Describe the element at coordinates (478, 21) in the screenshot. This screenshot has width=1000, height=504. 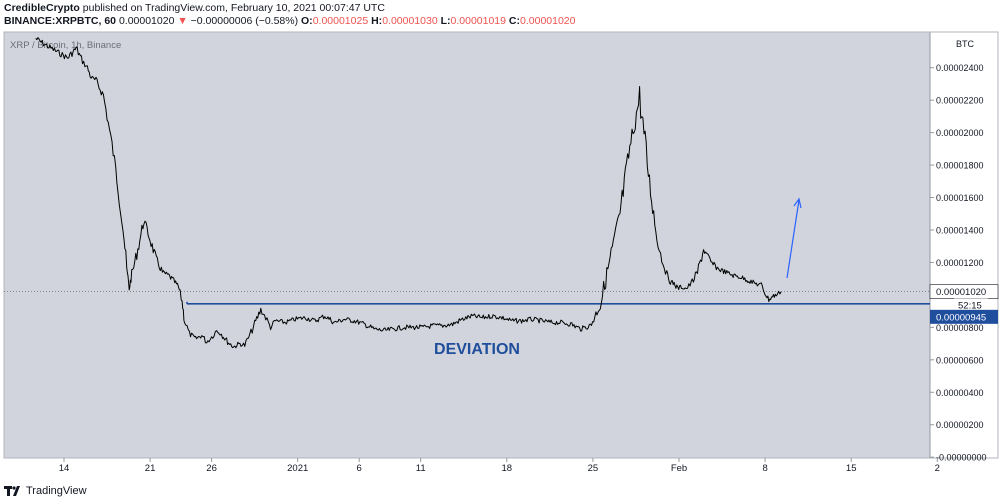
I see `low-value: 0.00001019` at that location.